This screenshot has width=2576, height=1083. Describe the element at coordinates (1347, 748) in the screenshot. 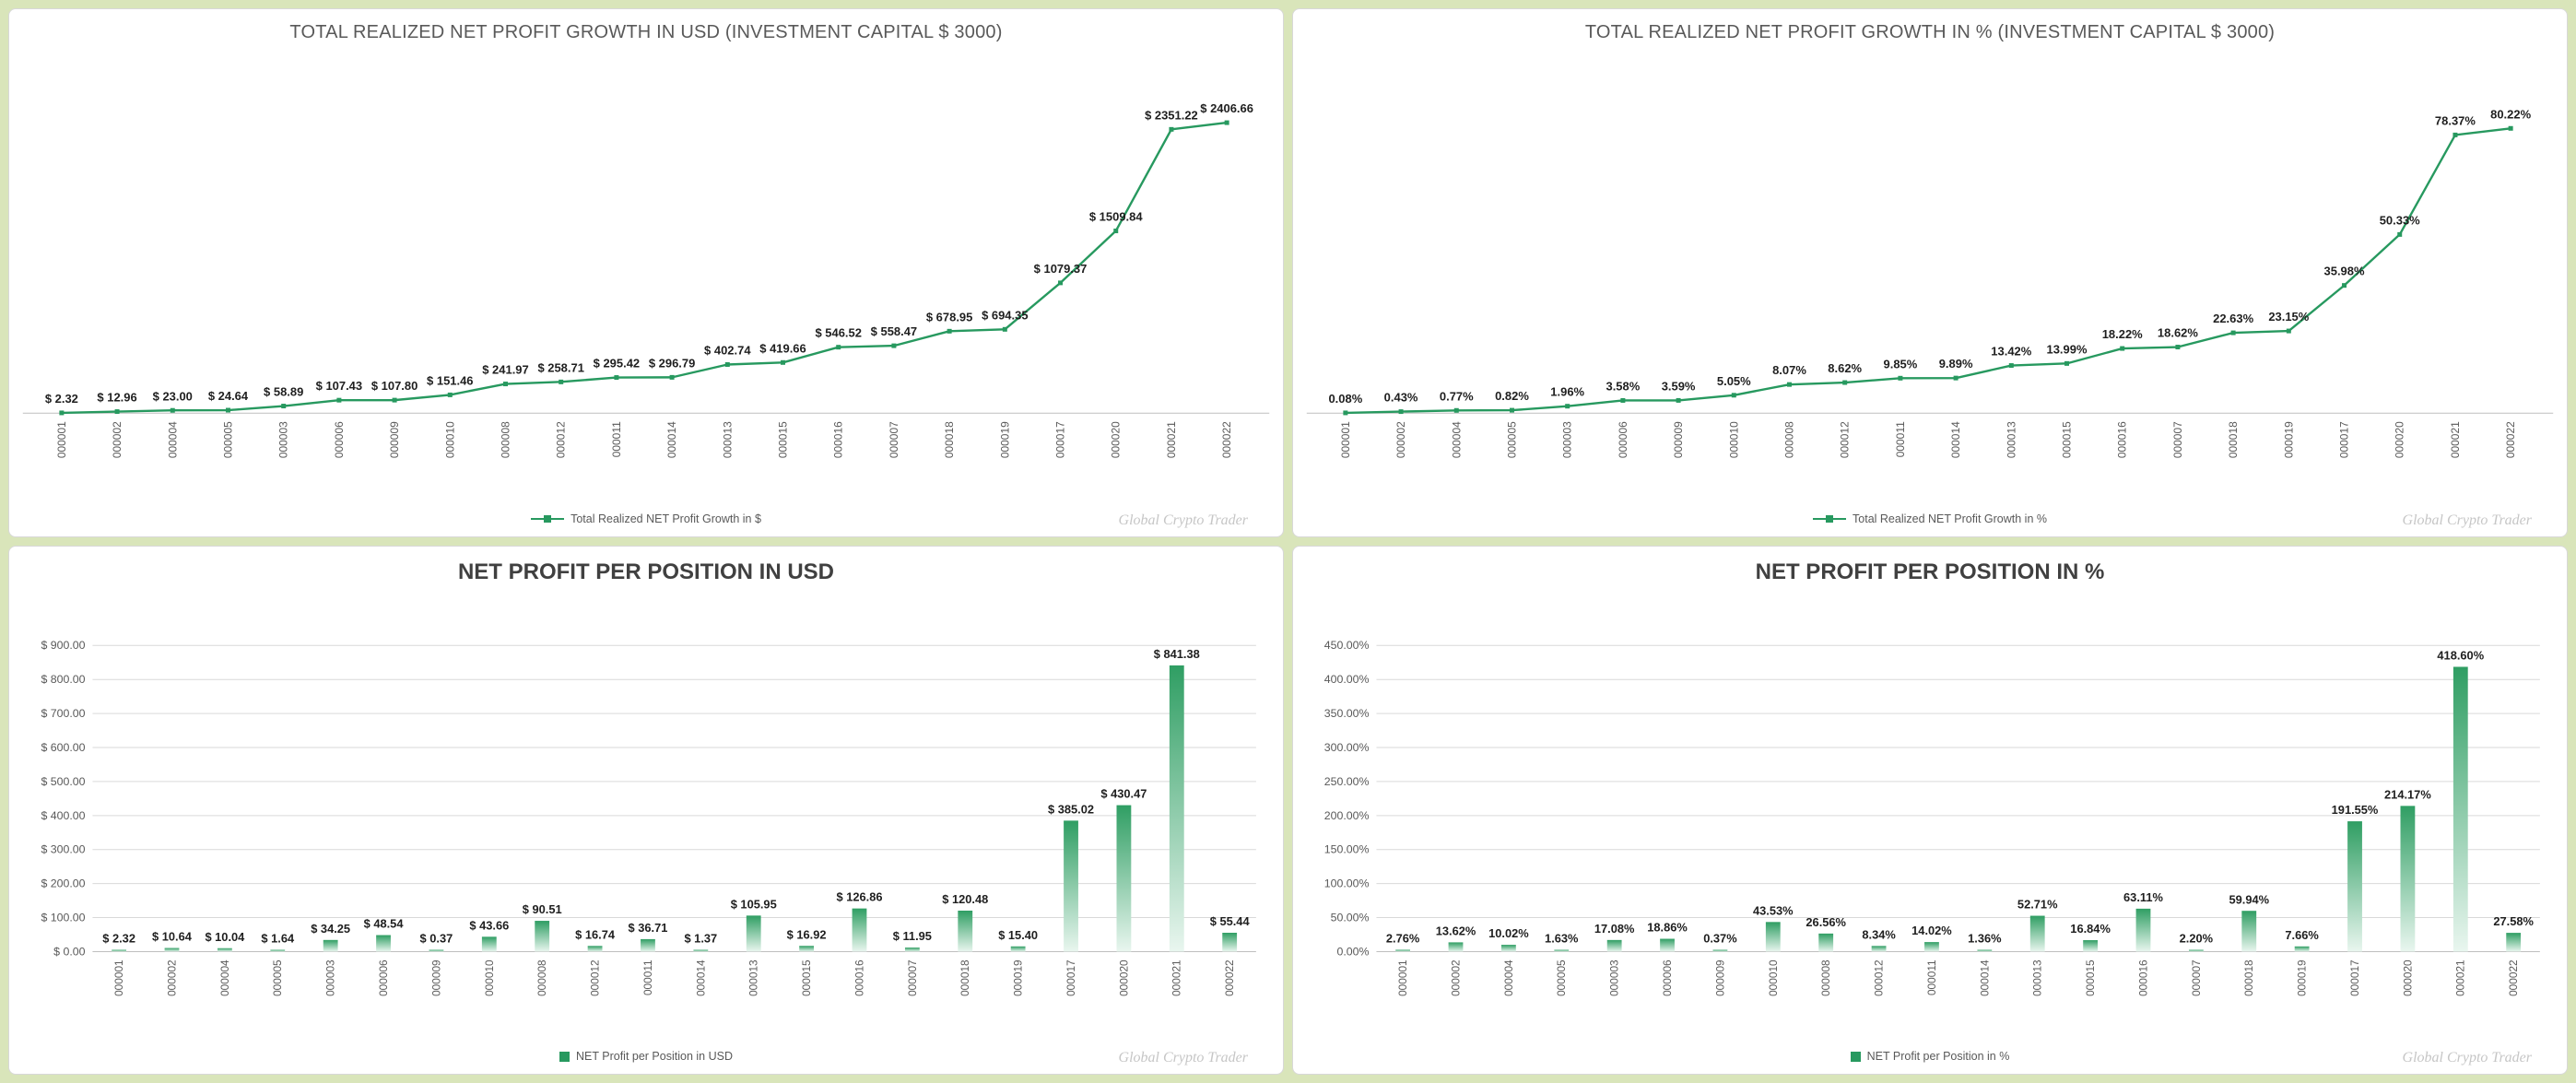

I see `y-tick-label: 300.00%` at that location.